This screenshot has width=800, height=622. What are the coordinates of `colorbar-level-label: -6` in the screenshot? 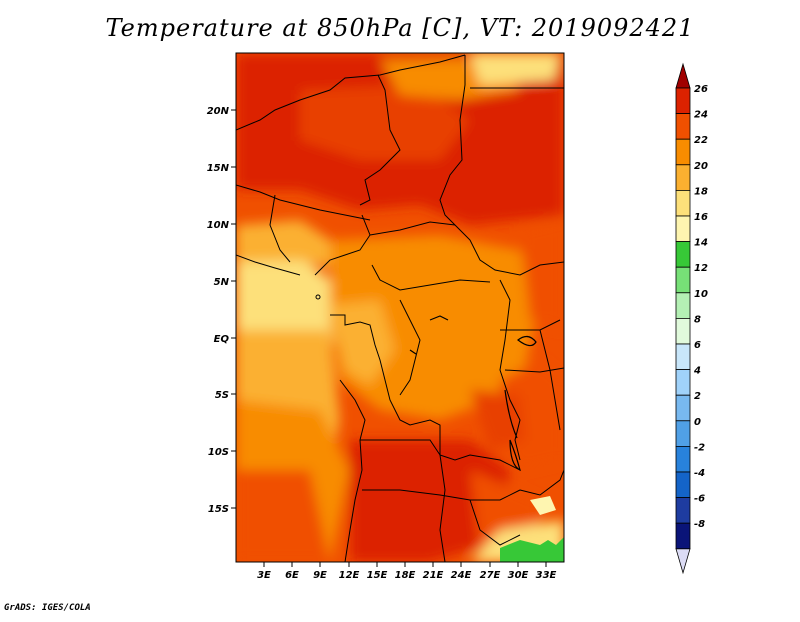 It's located at (699, 499).